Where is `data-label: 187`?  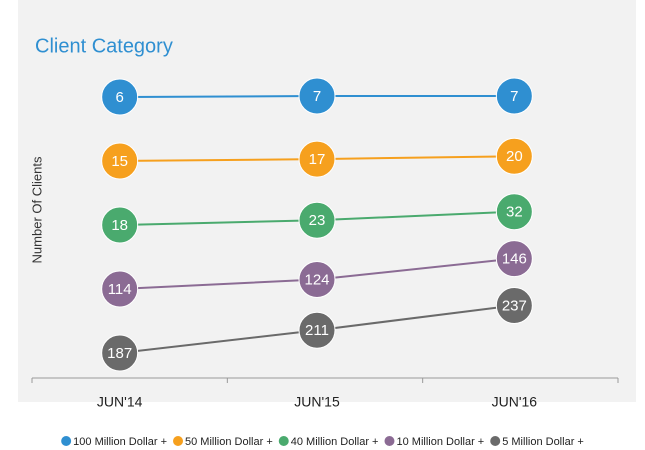
data-label: 187 is located at coordinates (119, 353).